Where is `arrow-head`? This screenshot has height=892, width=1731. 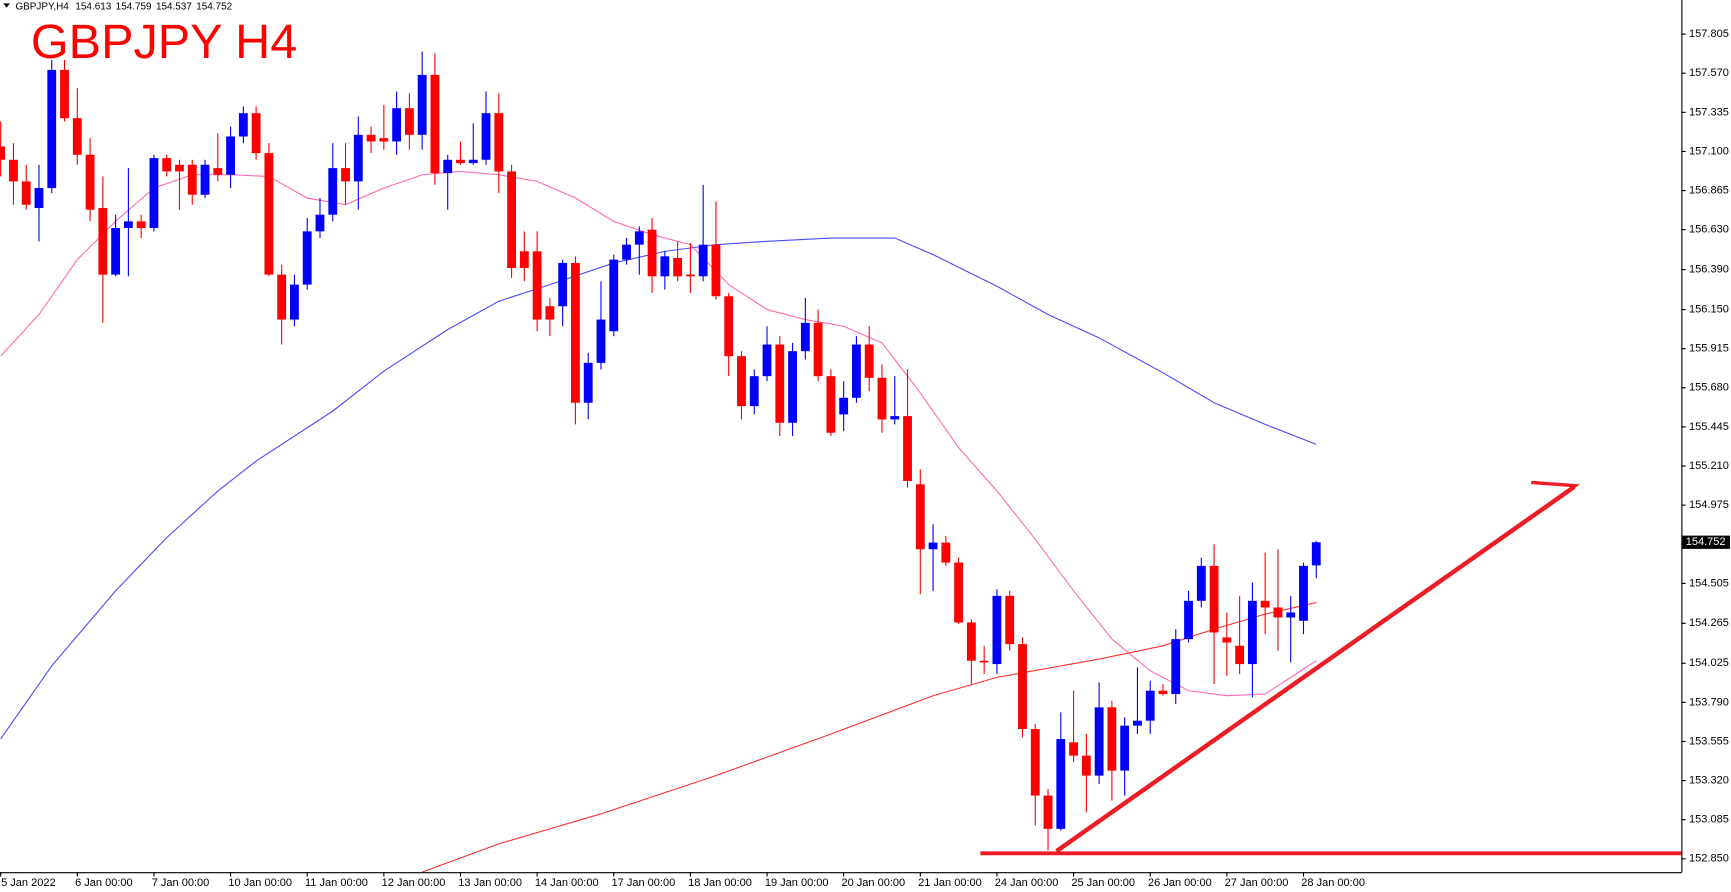 arrow-head is located at coordinates (1555, 488).